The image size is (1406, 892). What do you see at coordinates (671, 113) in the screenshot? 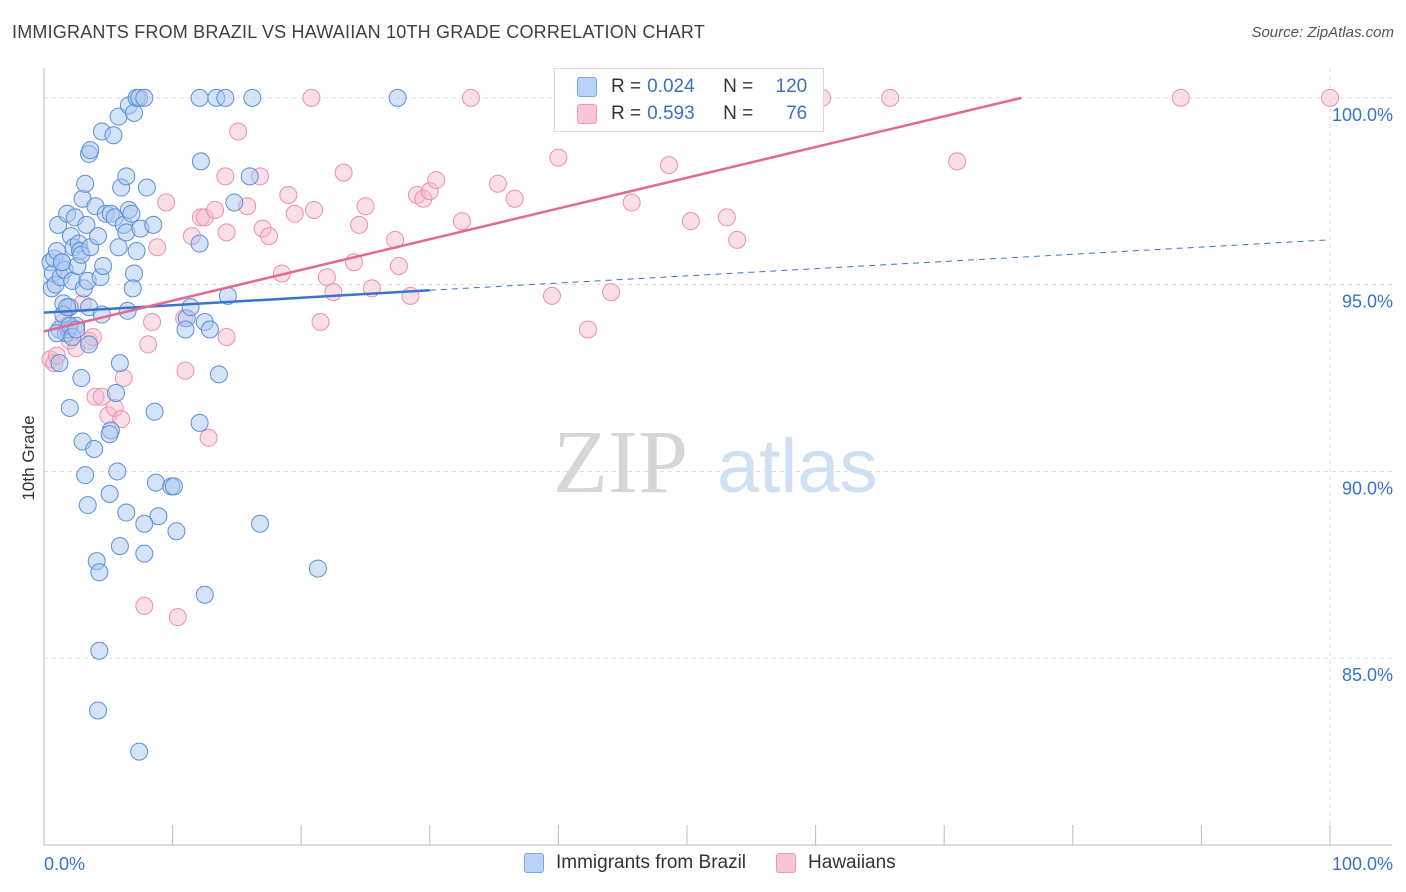
I see `legend-r-value: 0.593` at bounding box center [671, 113].